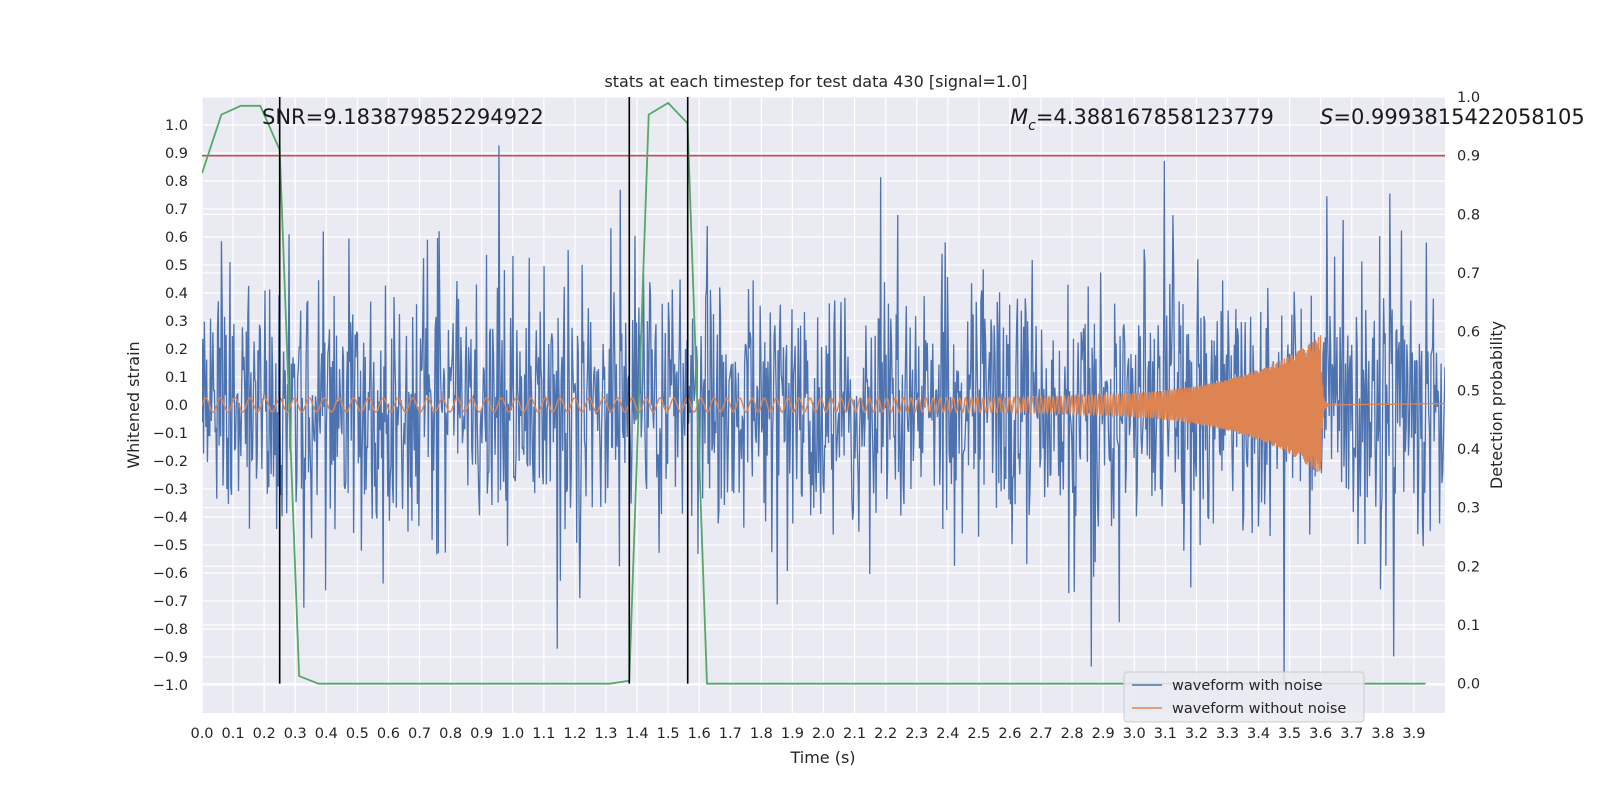 The width and height of the screenshot is (1600, 800). What do you see at coordinates (978, 734) in the screenshot?
I see `x-tick-label: 2.5` at bounding box center [978, 734].